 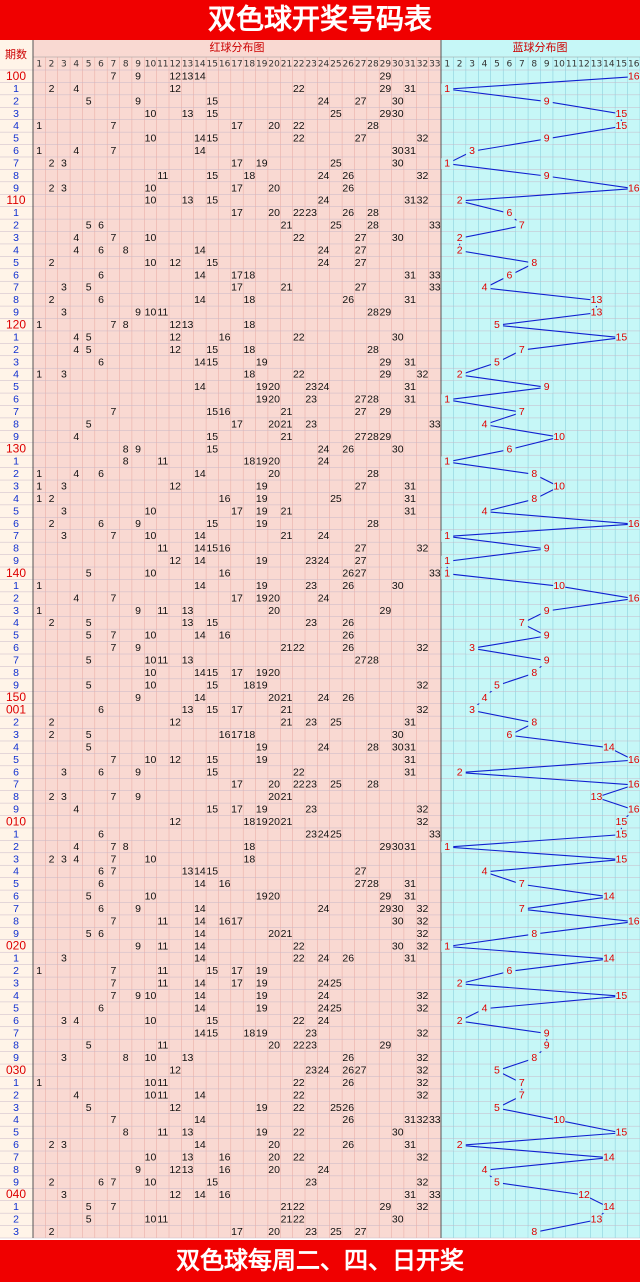 I want to click on period: 4, so click(x=16, y=499).